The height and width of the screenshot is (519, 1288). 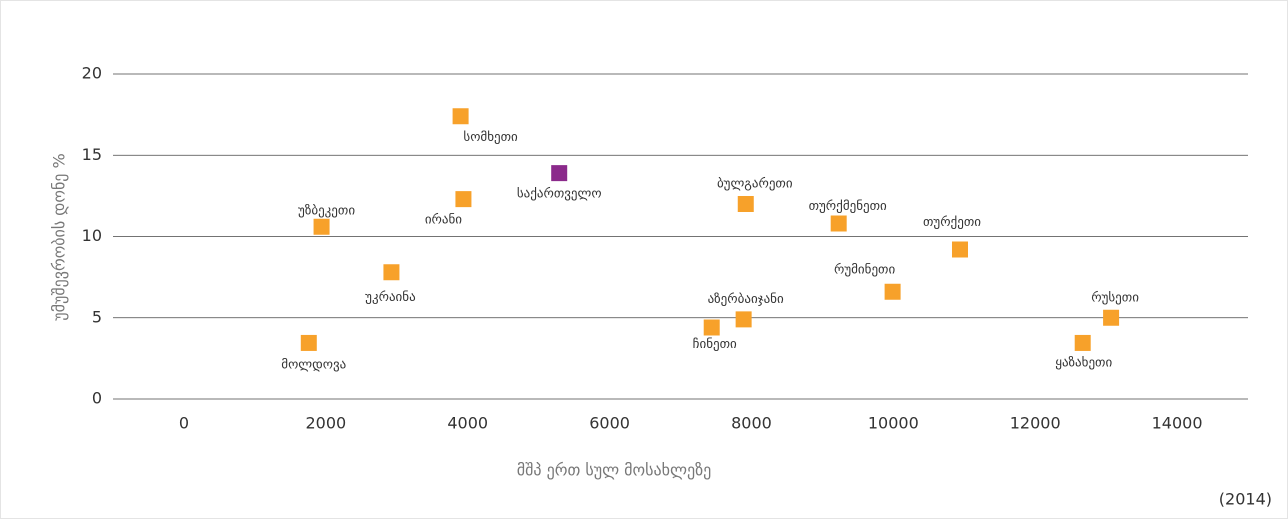 What do you see at coordinates (559, 194) in the screenshot?
I see `point-label: საქართველო` at bounding box center [559, 194].